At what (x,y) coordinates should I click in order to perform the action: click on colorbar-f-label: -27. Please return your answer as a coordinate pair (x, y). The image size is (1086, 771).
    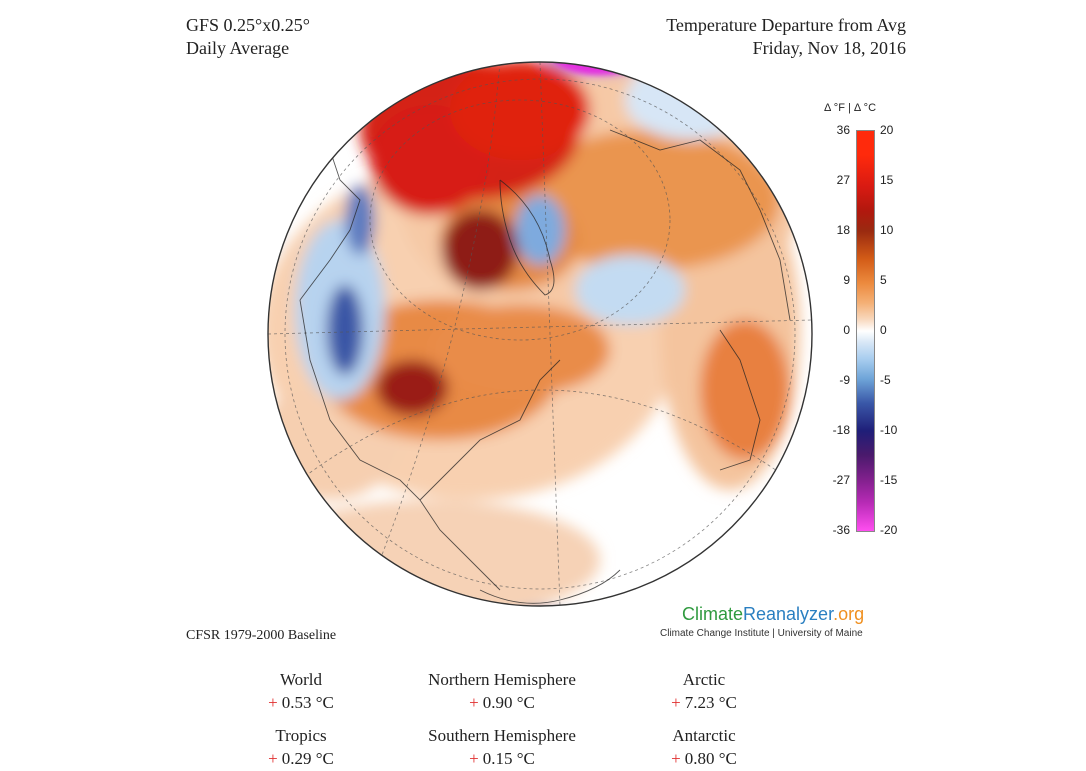
    Looking at the image, I should click on (841, 480).